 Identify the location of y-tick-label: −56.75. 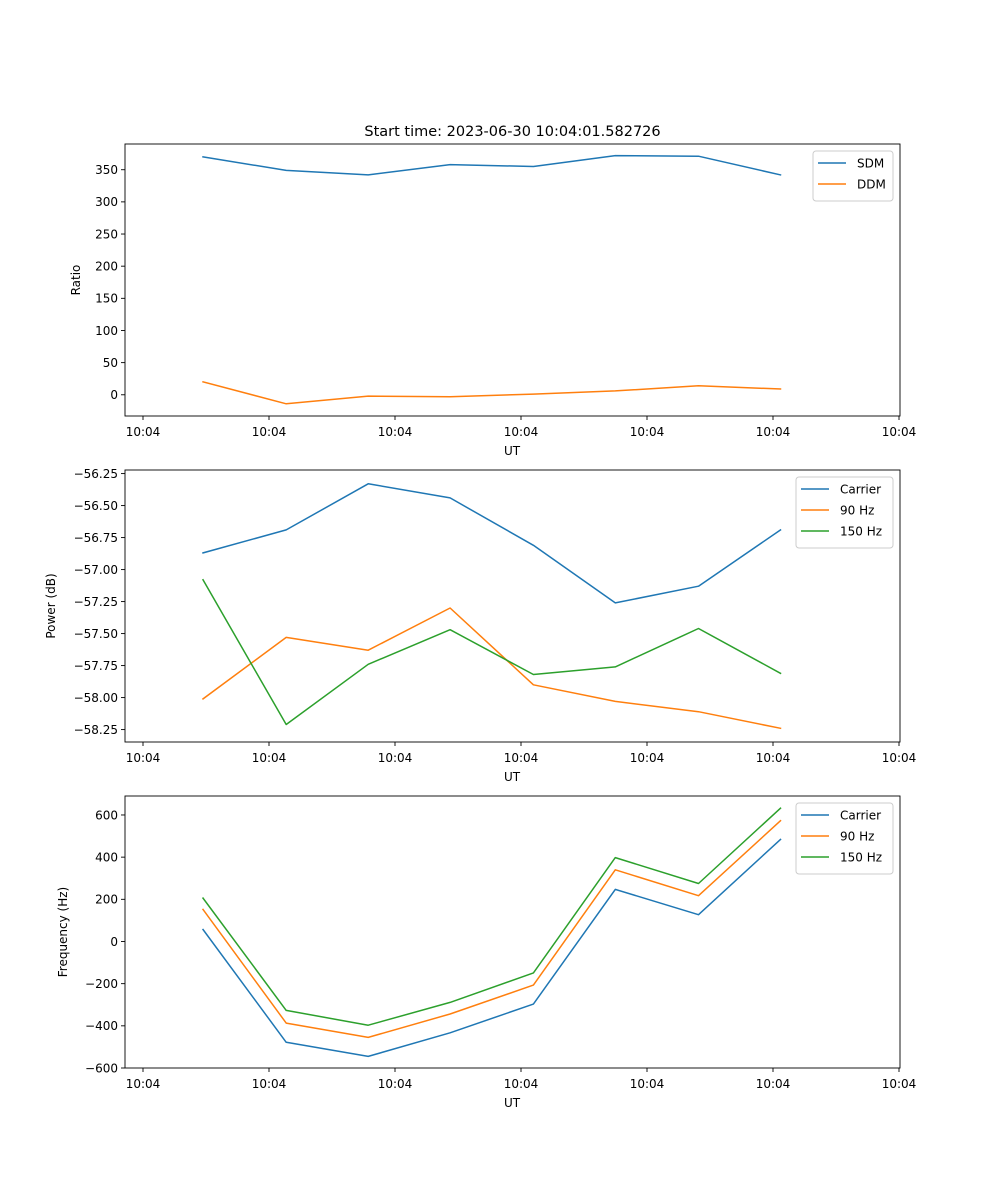
(96, 538).